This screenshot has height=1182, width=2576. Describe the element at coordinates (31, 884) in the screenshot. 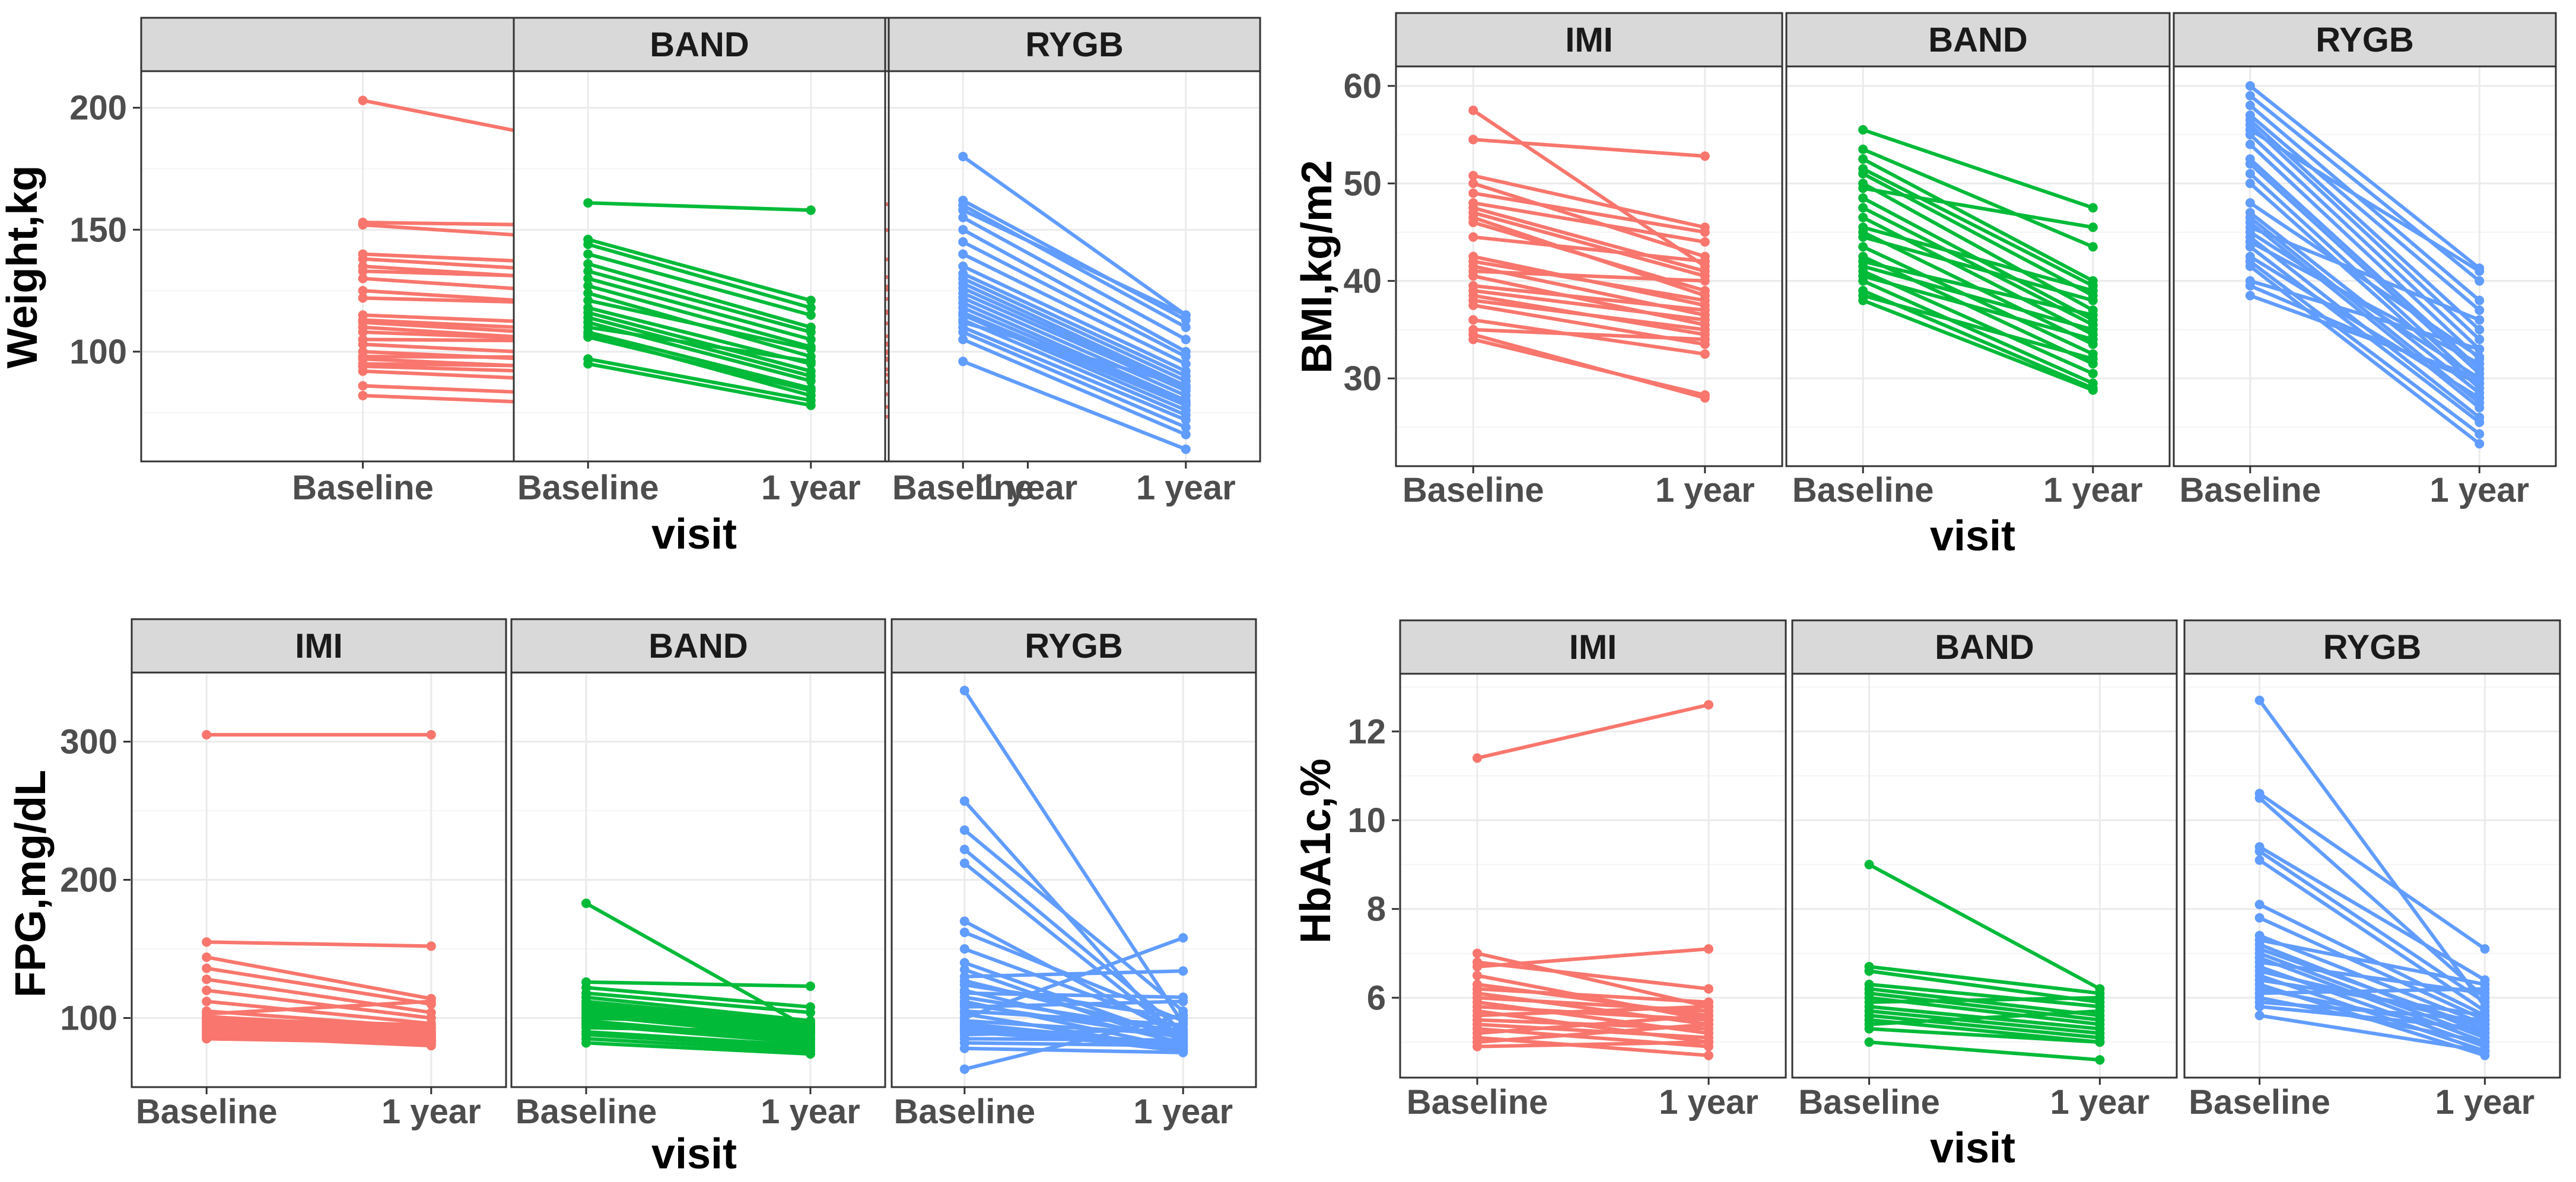

I see `y-axis-title: FPG,mg/dL` at that location.